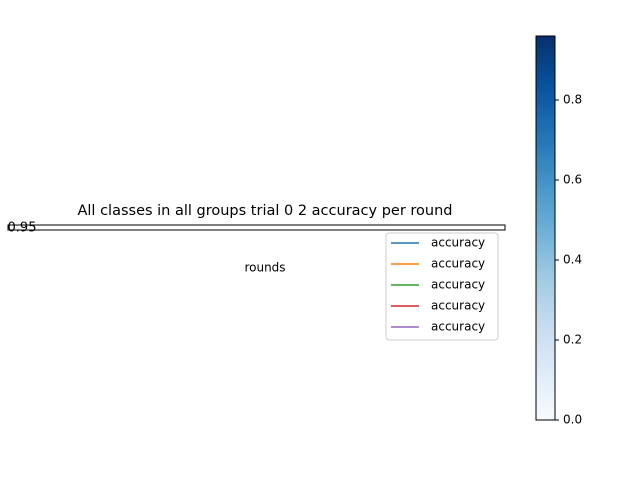  I want to click on colorbar-tick-label: 0.6, so click(572, 180).